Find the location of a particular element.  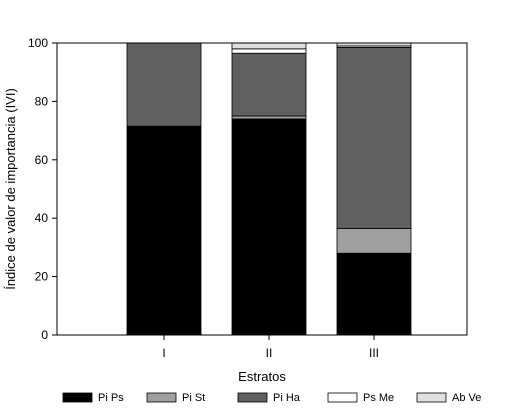

legend-swatch-pi-st is located at coordinates (161, 397).